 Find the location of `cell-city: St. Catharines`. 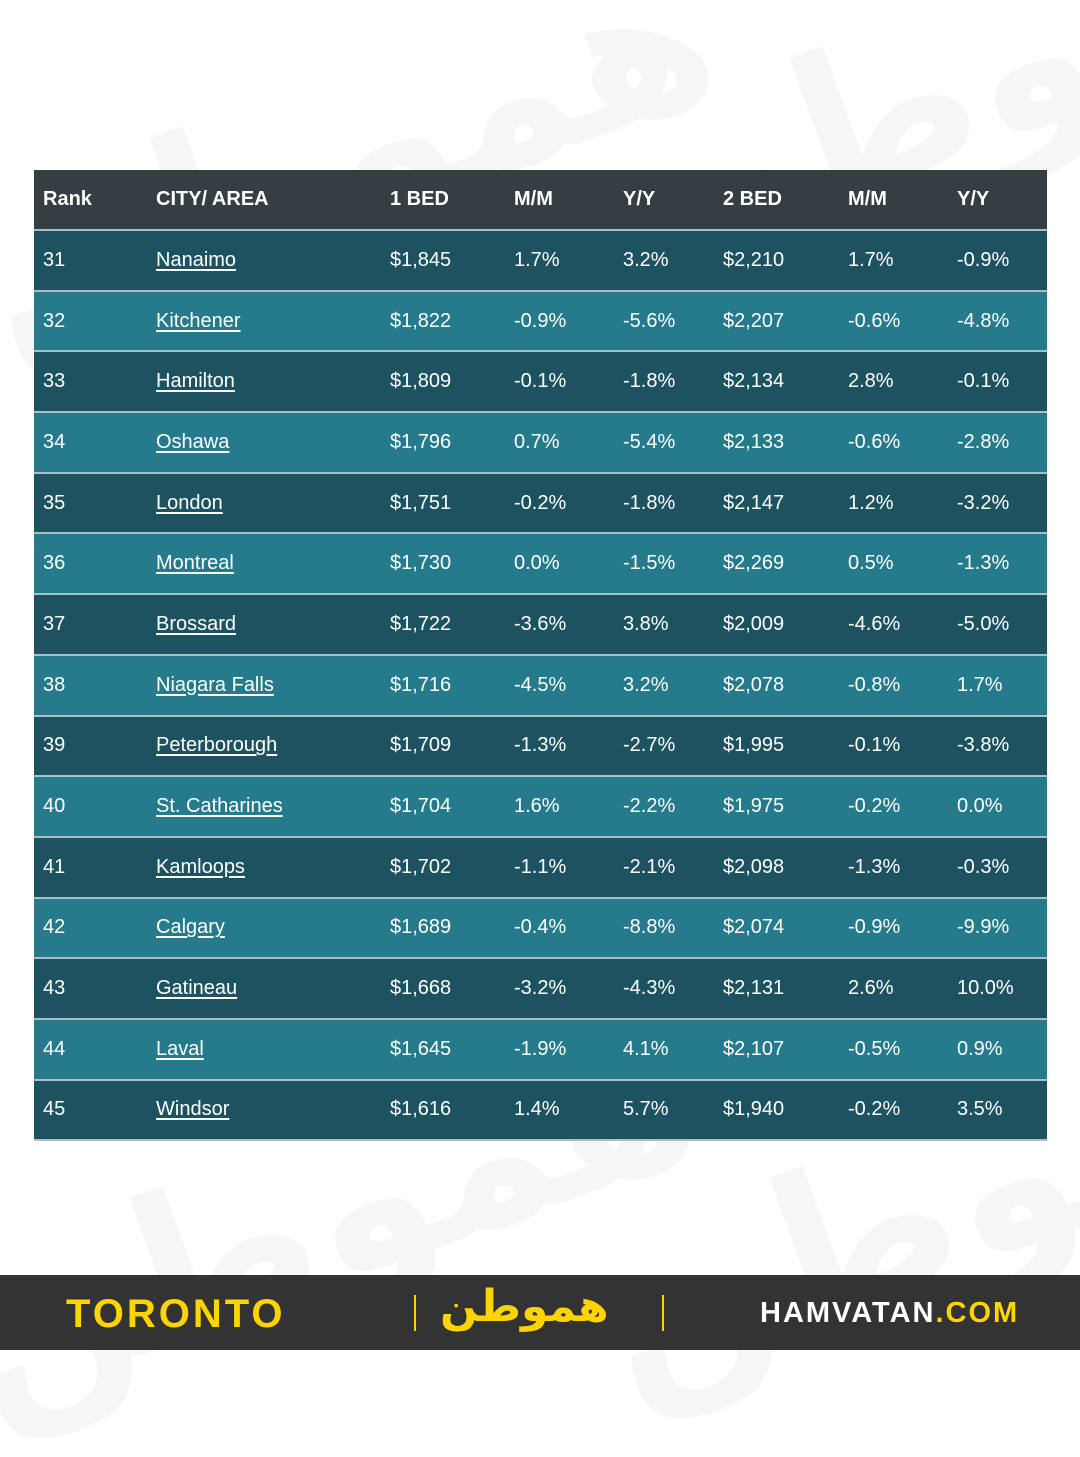

cell-city: St. Catharines is located at coordinates (264, 807).